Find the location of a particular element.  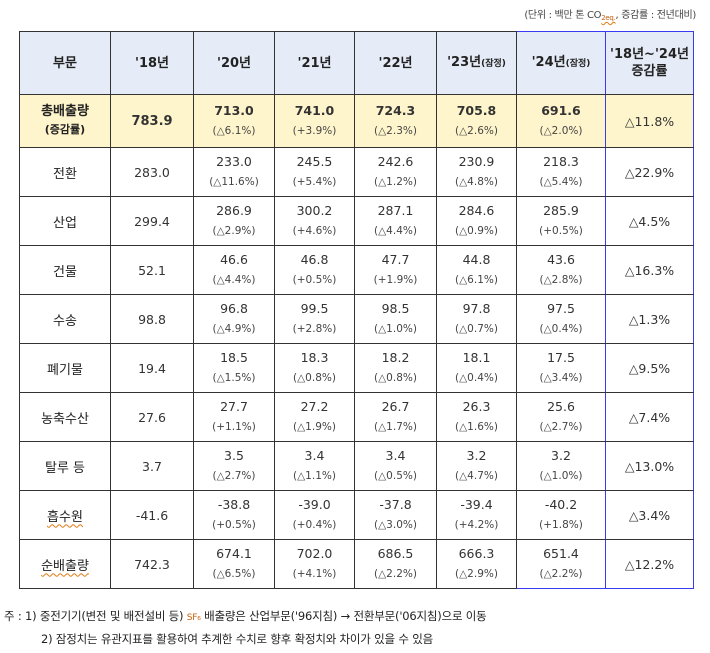

rate-2018-2024: △1.3% is located at coordinates (649, 319).